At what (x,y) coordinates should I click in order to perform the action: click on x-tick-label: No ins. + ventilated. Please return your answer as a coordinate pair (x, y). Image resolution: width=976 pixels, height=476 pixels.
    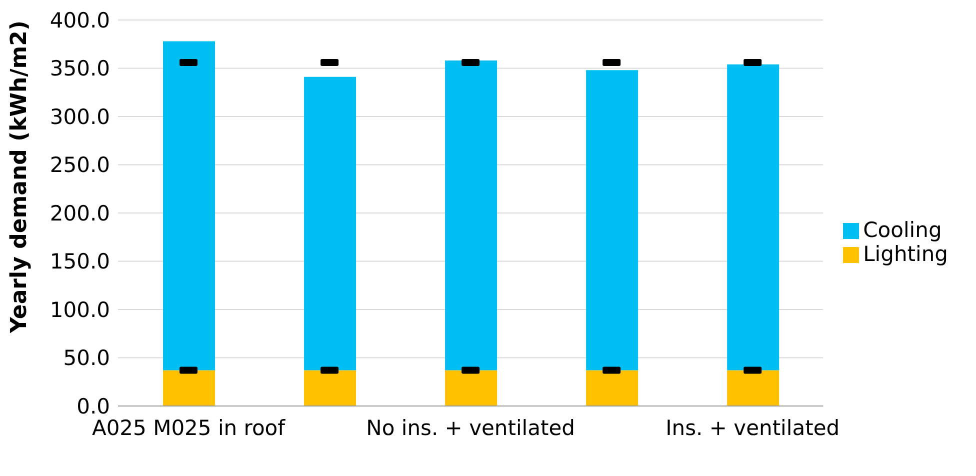
    Looking at the image, I should click on (470, 428).